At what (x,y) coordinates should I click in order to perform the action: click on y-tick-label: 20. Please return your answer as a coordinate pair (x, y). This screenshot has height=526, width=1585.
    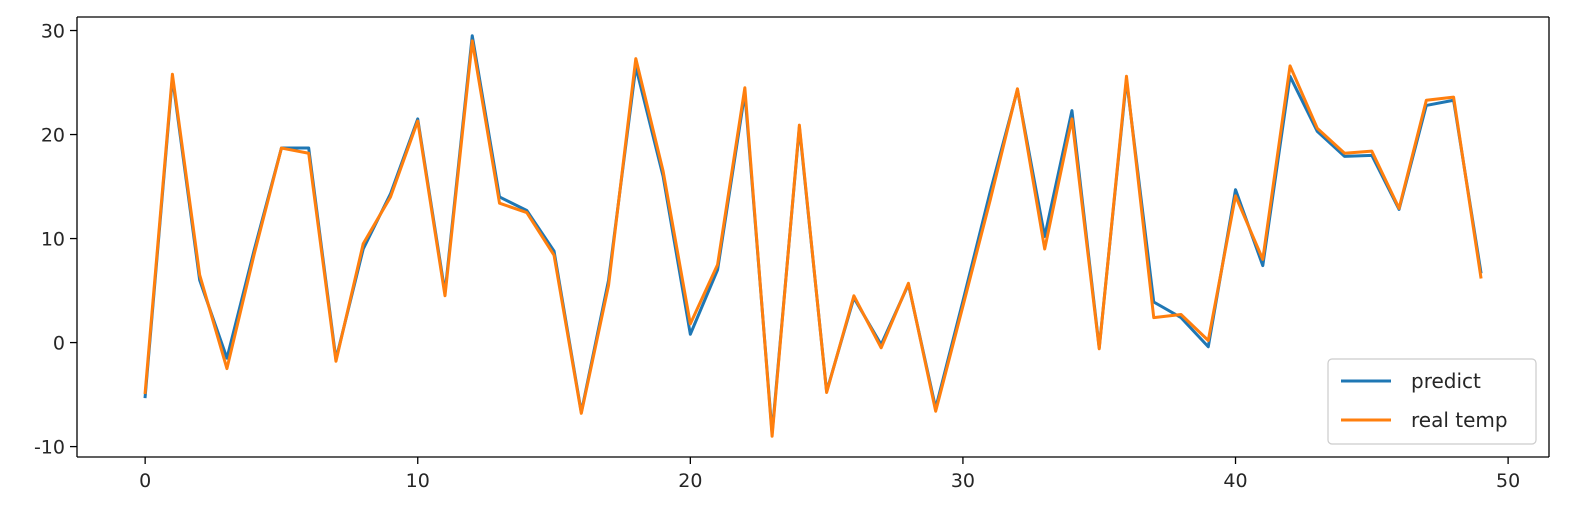
    Looking at the image, I should click on (53, 136).